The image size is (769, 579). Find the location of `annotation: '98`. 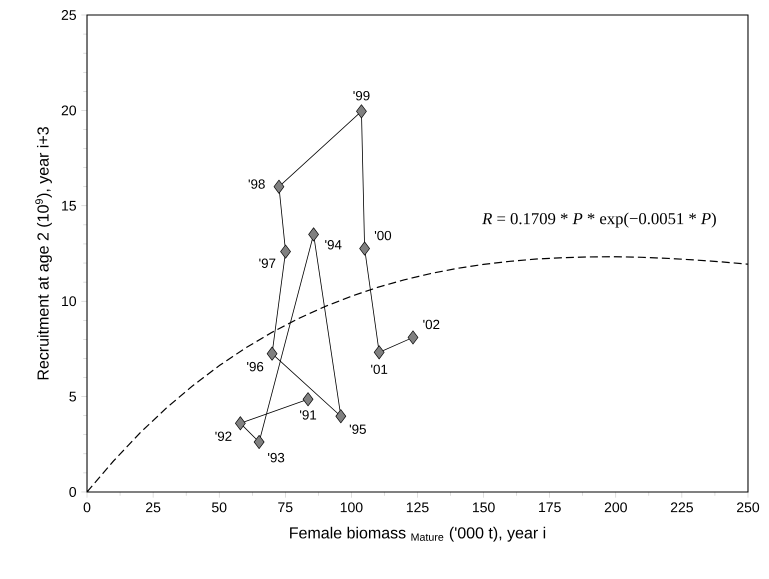

annotation: '98 is located at coordinates (256, 184).